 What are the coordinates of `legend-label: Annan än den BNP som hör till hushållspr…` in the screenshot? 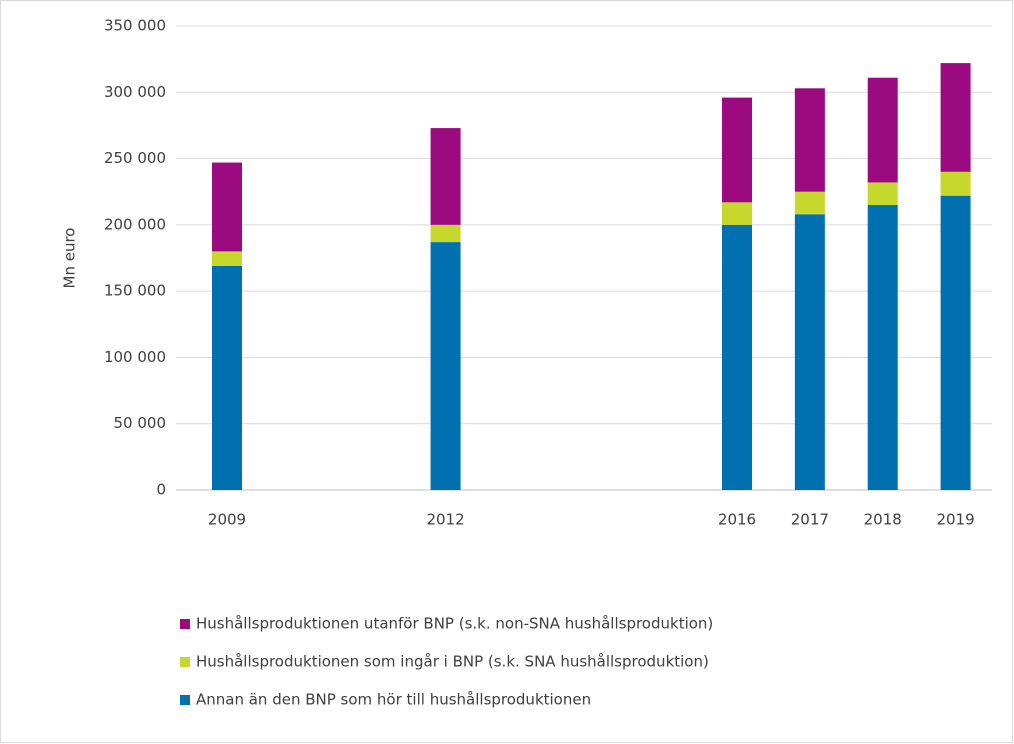 It's located at (393, 700).